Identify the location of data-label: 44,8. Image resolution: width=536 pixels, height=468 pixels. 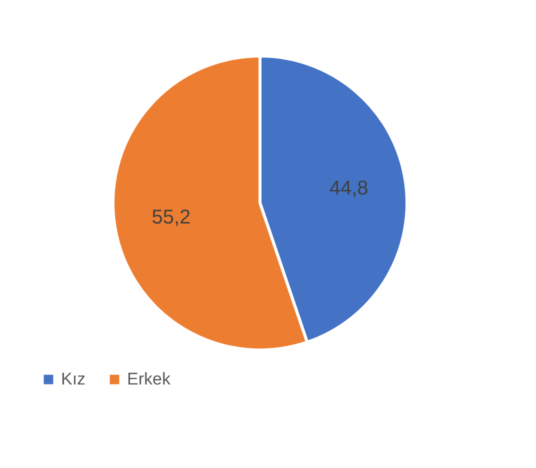
(348, 188).